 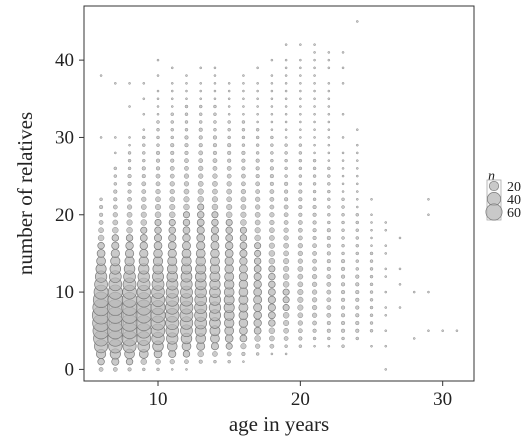 What do you see at coordinates (279, 424) in the screenshot?
I see `x-axis-title: age in years` at bounding box center [279, 424].